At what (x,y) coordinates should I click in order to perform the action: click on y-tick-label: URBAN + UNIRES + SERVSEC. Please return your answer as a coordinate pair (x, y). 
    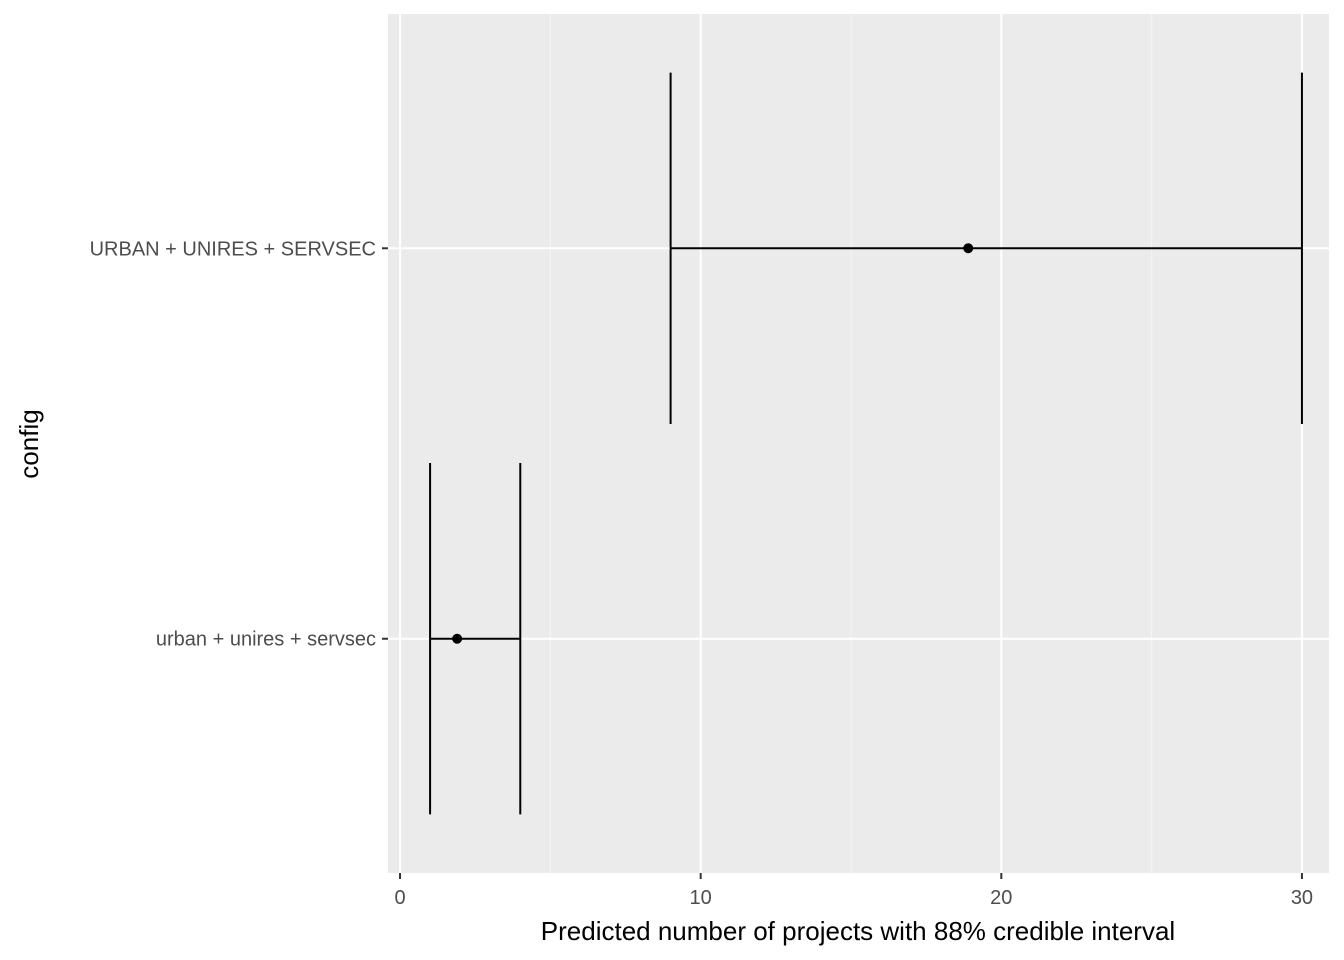
    Looking at the image, I should click on (233, 249).